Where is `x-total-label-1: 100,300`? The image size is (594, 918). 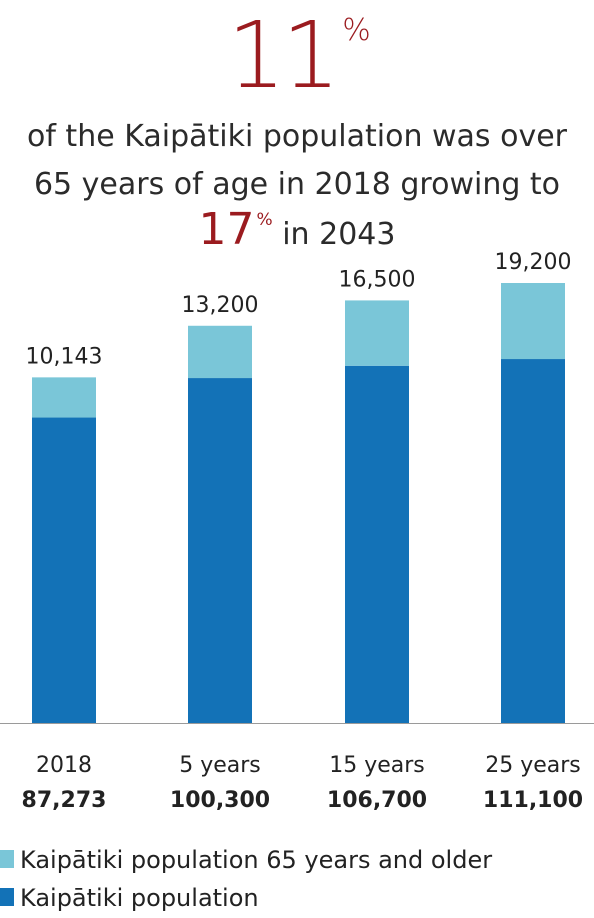 x-total-label-1: 100,300 is located at coordinates (220, 800).